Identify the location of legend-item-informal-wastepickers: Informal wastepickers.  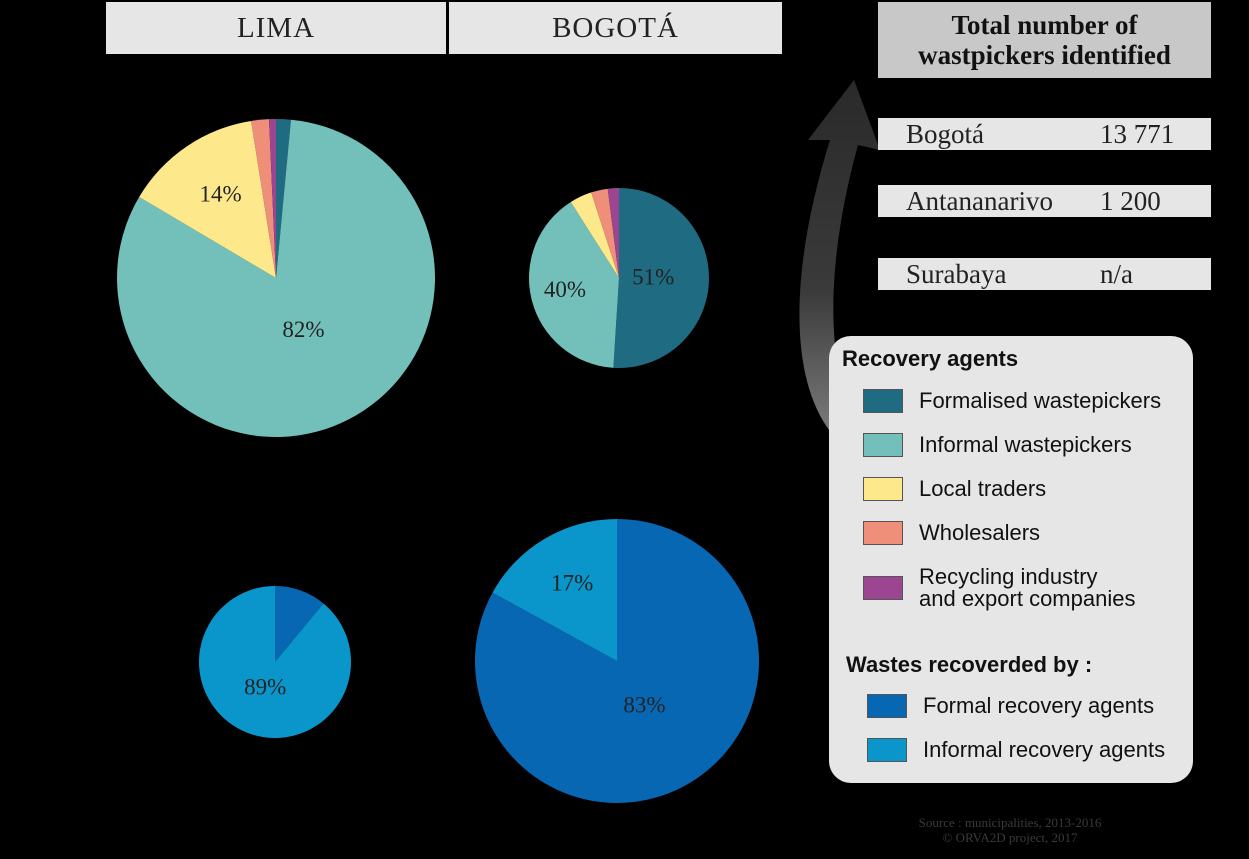
(997, 445).